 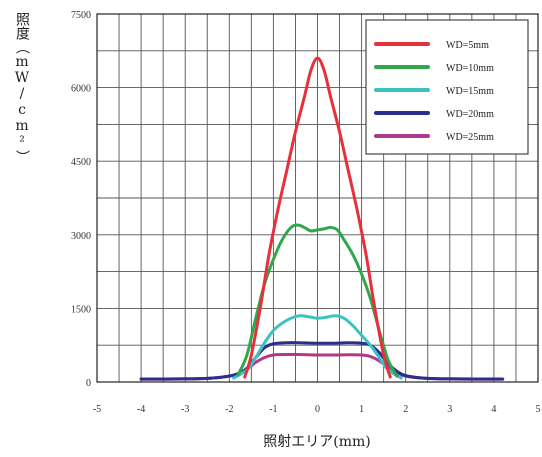 I want to click on x-tick-label: 2, so click(x=405, y=409).